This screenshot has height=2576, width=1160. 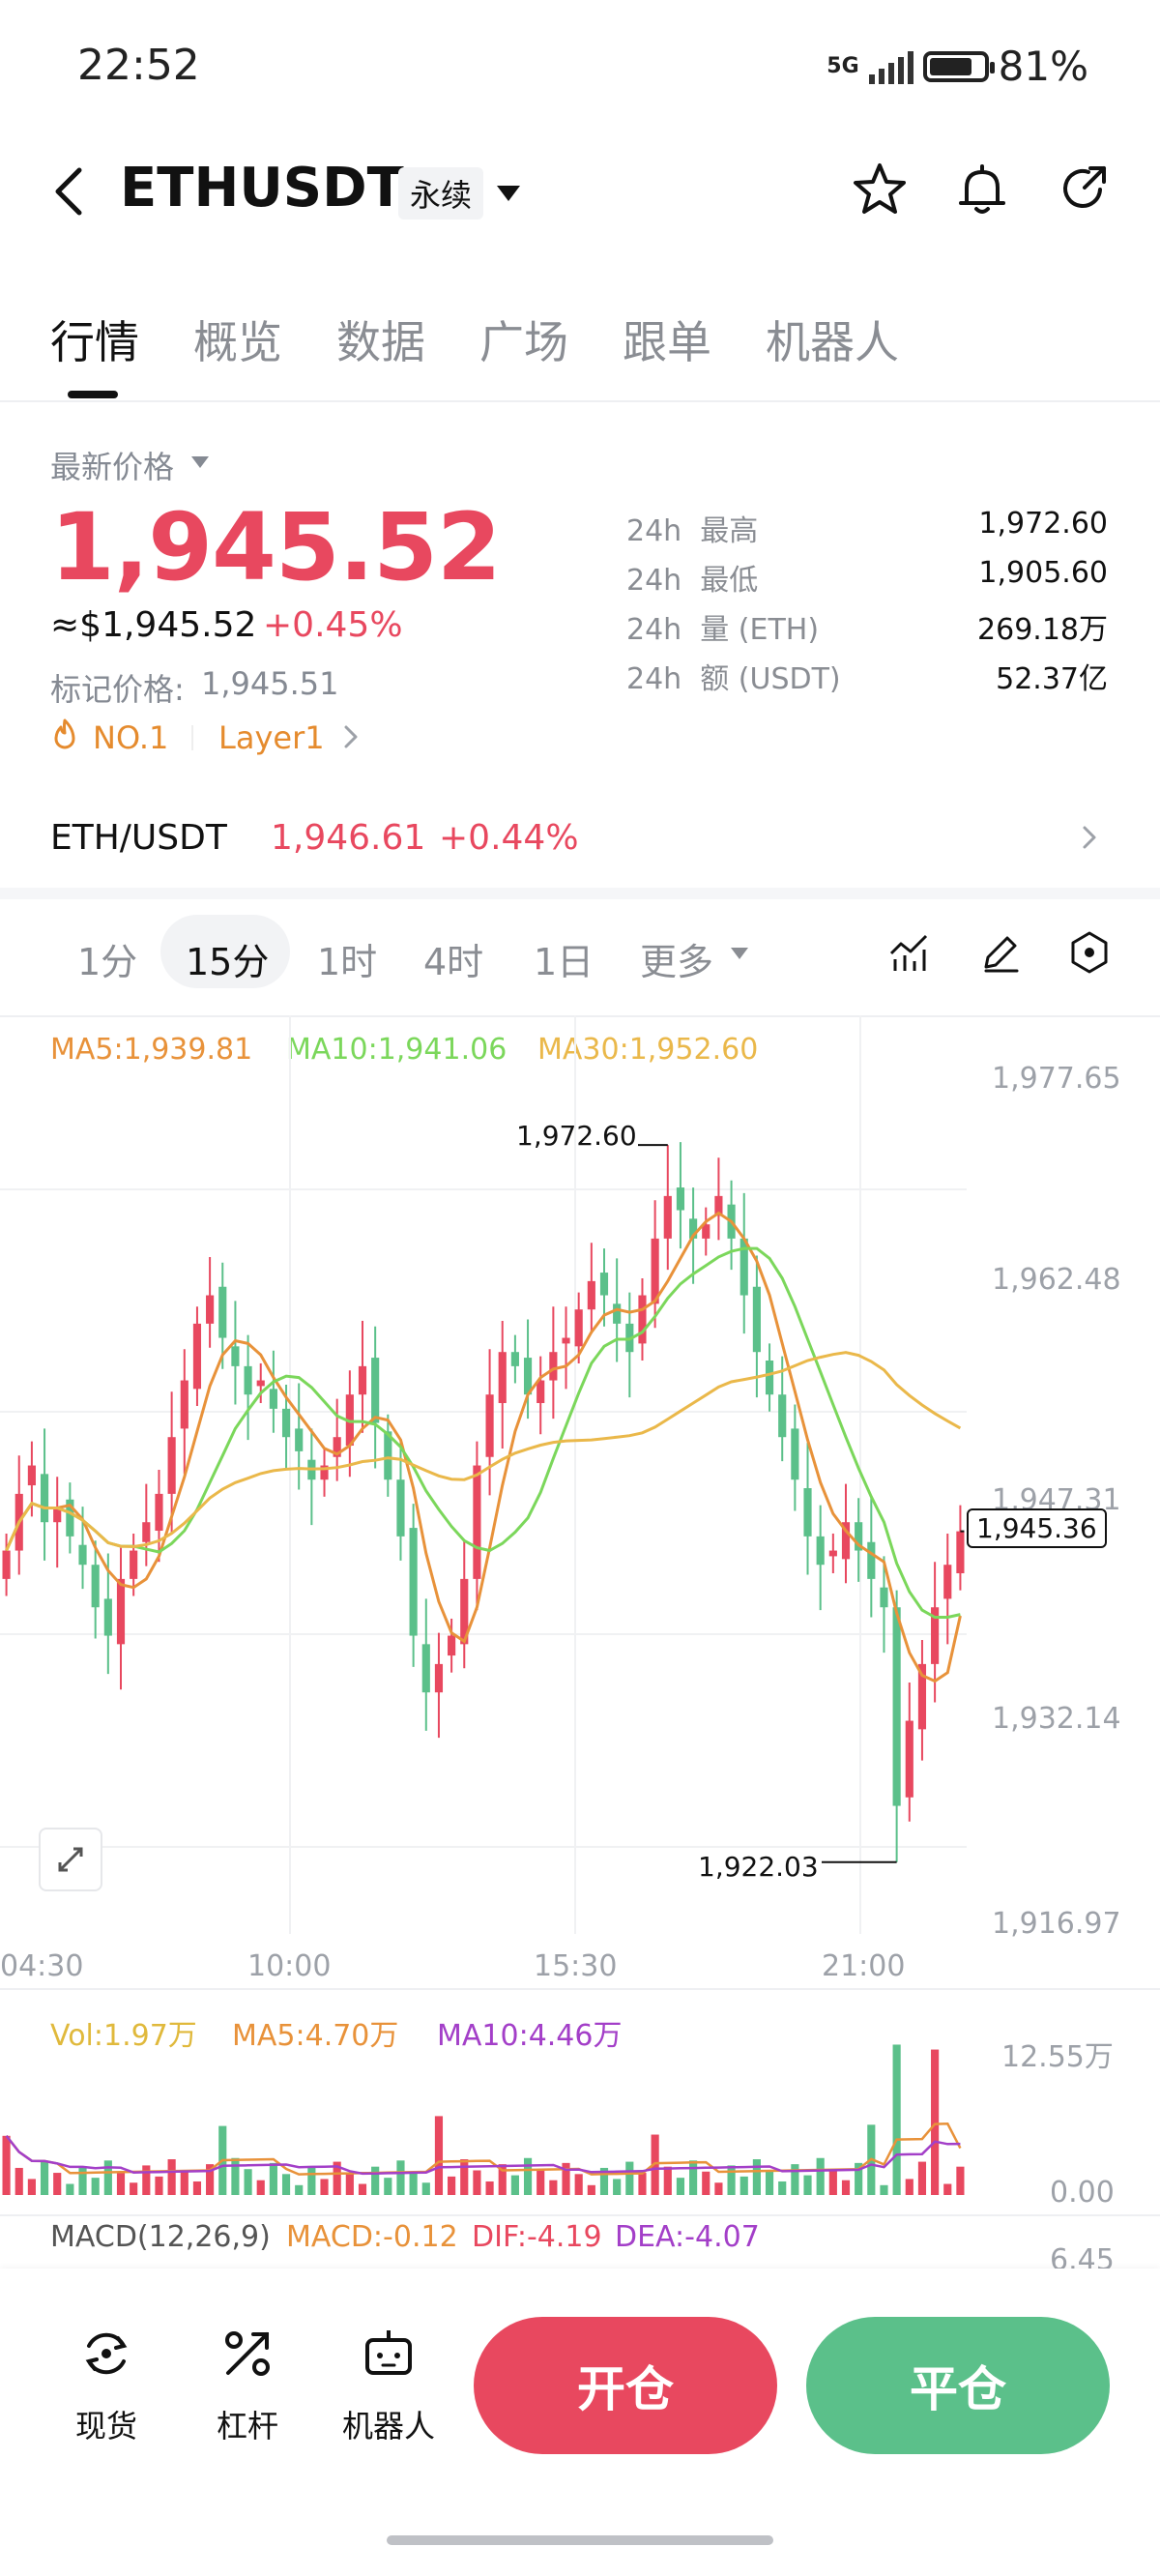 I want to click on macd-divider, so click(x=580, y=2215).